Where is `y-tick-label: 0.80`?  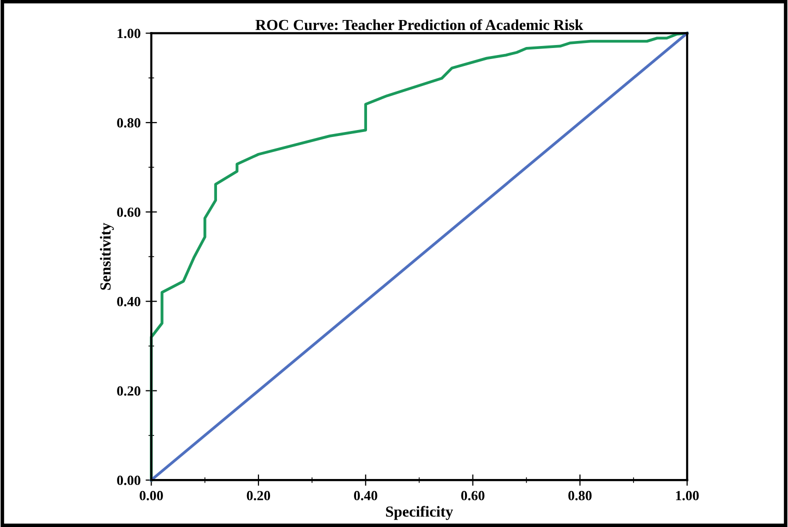 y-tick-label: 0.80 is located at coordinates (128, 123).